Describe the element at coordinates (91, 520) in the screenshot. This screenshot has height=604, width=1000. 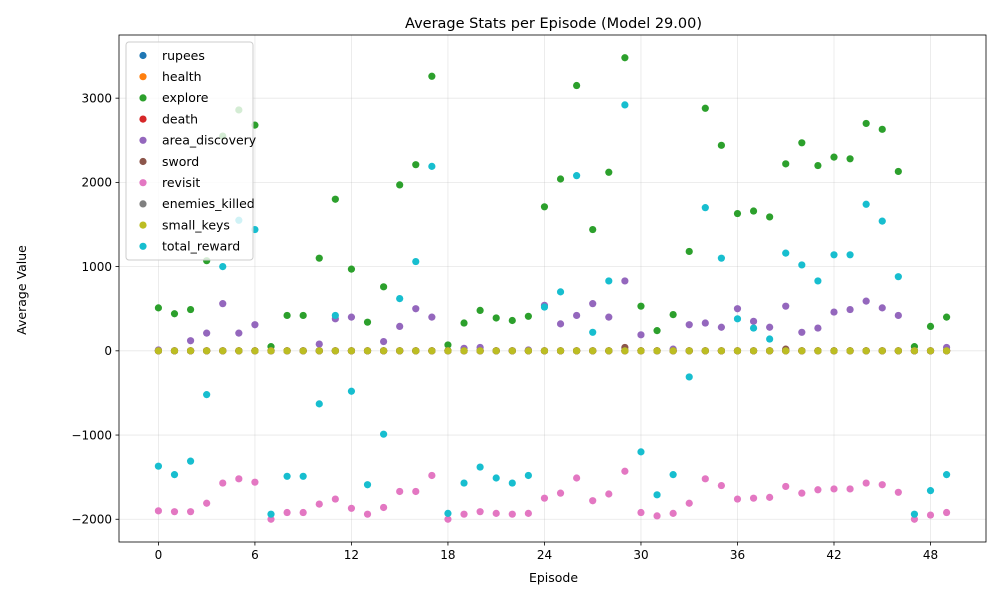
I see `y-tick-label: −2000` at that location.